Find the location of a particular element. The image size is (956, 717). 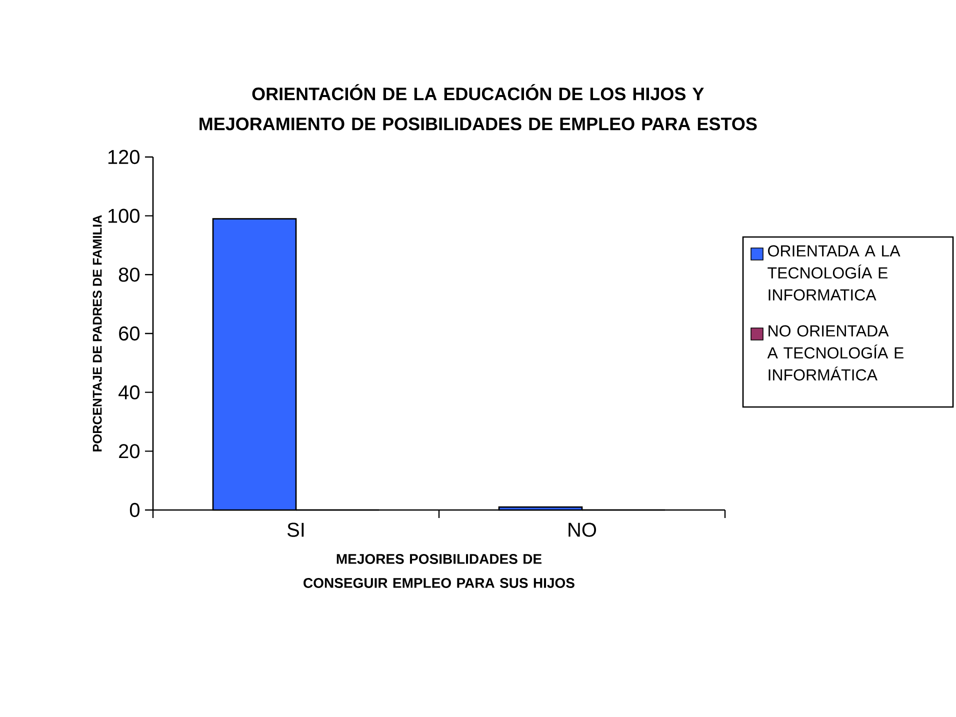

x-axis-title: MEJORES POSIBILIDADES DE CONSEGUIR EMPLEO PARA SUS HIJOS is located at coordinates (439, 571).